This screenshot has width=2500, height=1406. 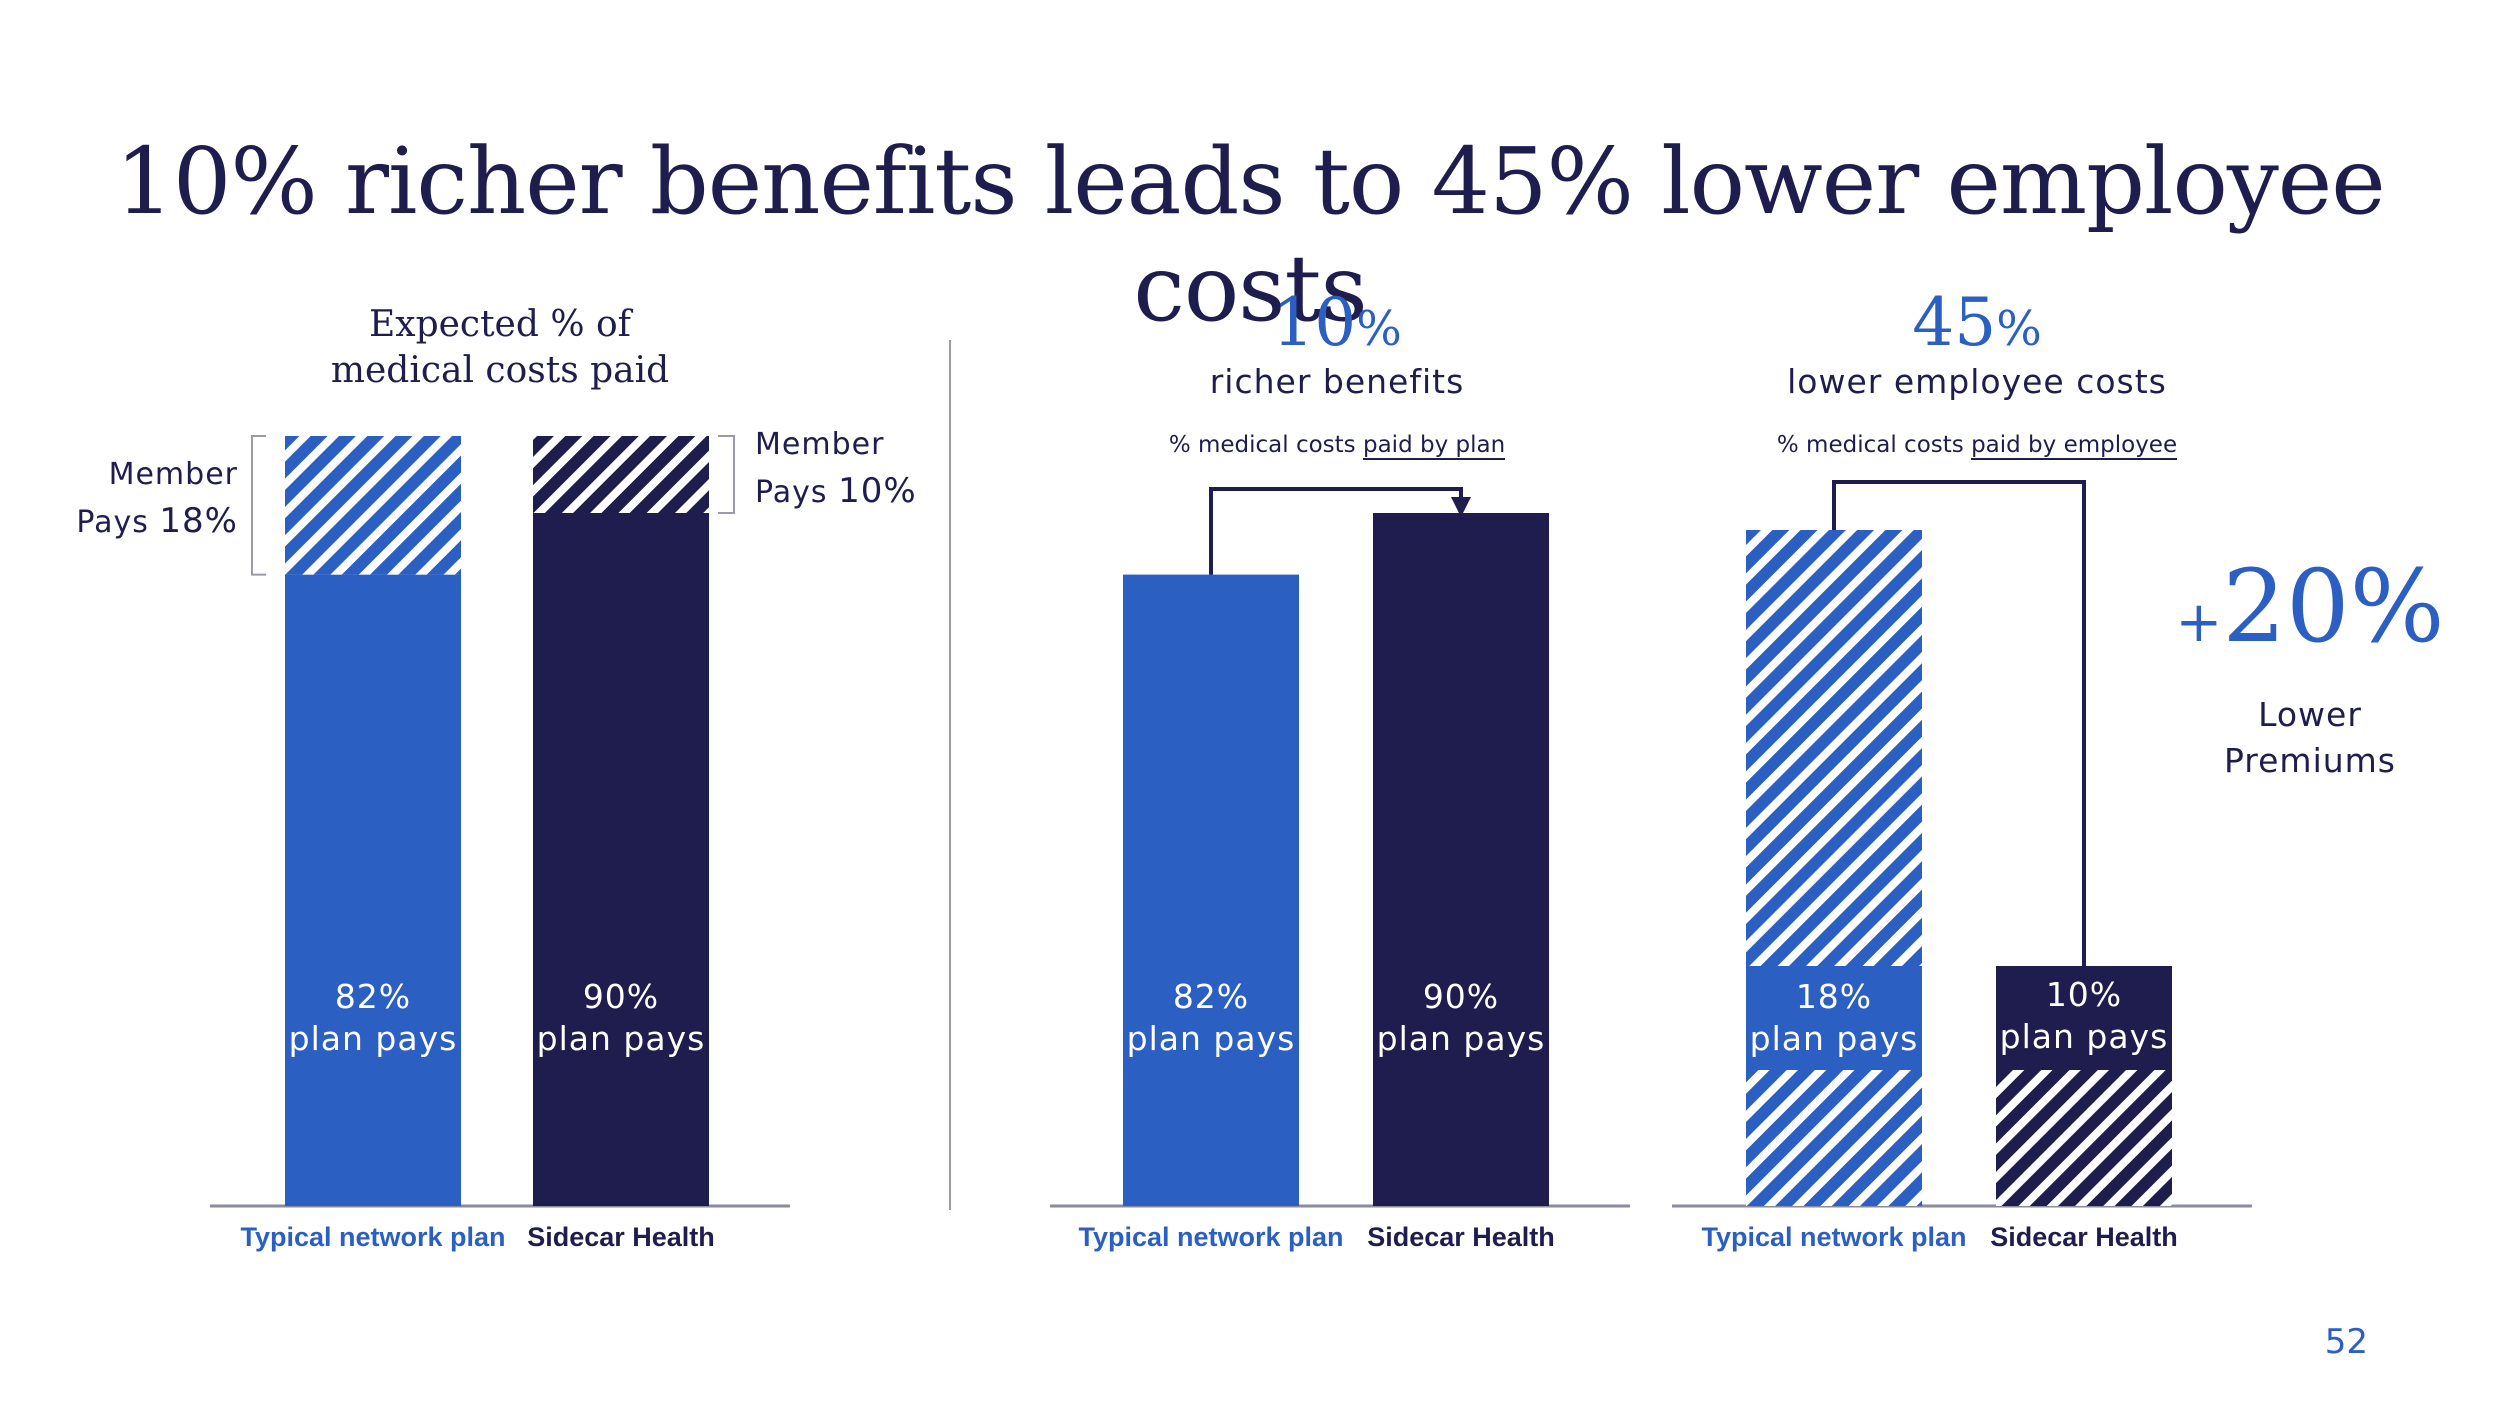 I want to click on chart1-bar-typical-plan-pays, so click(x=373, y=890).